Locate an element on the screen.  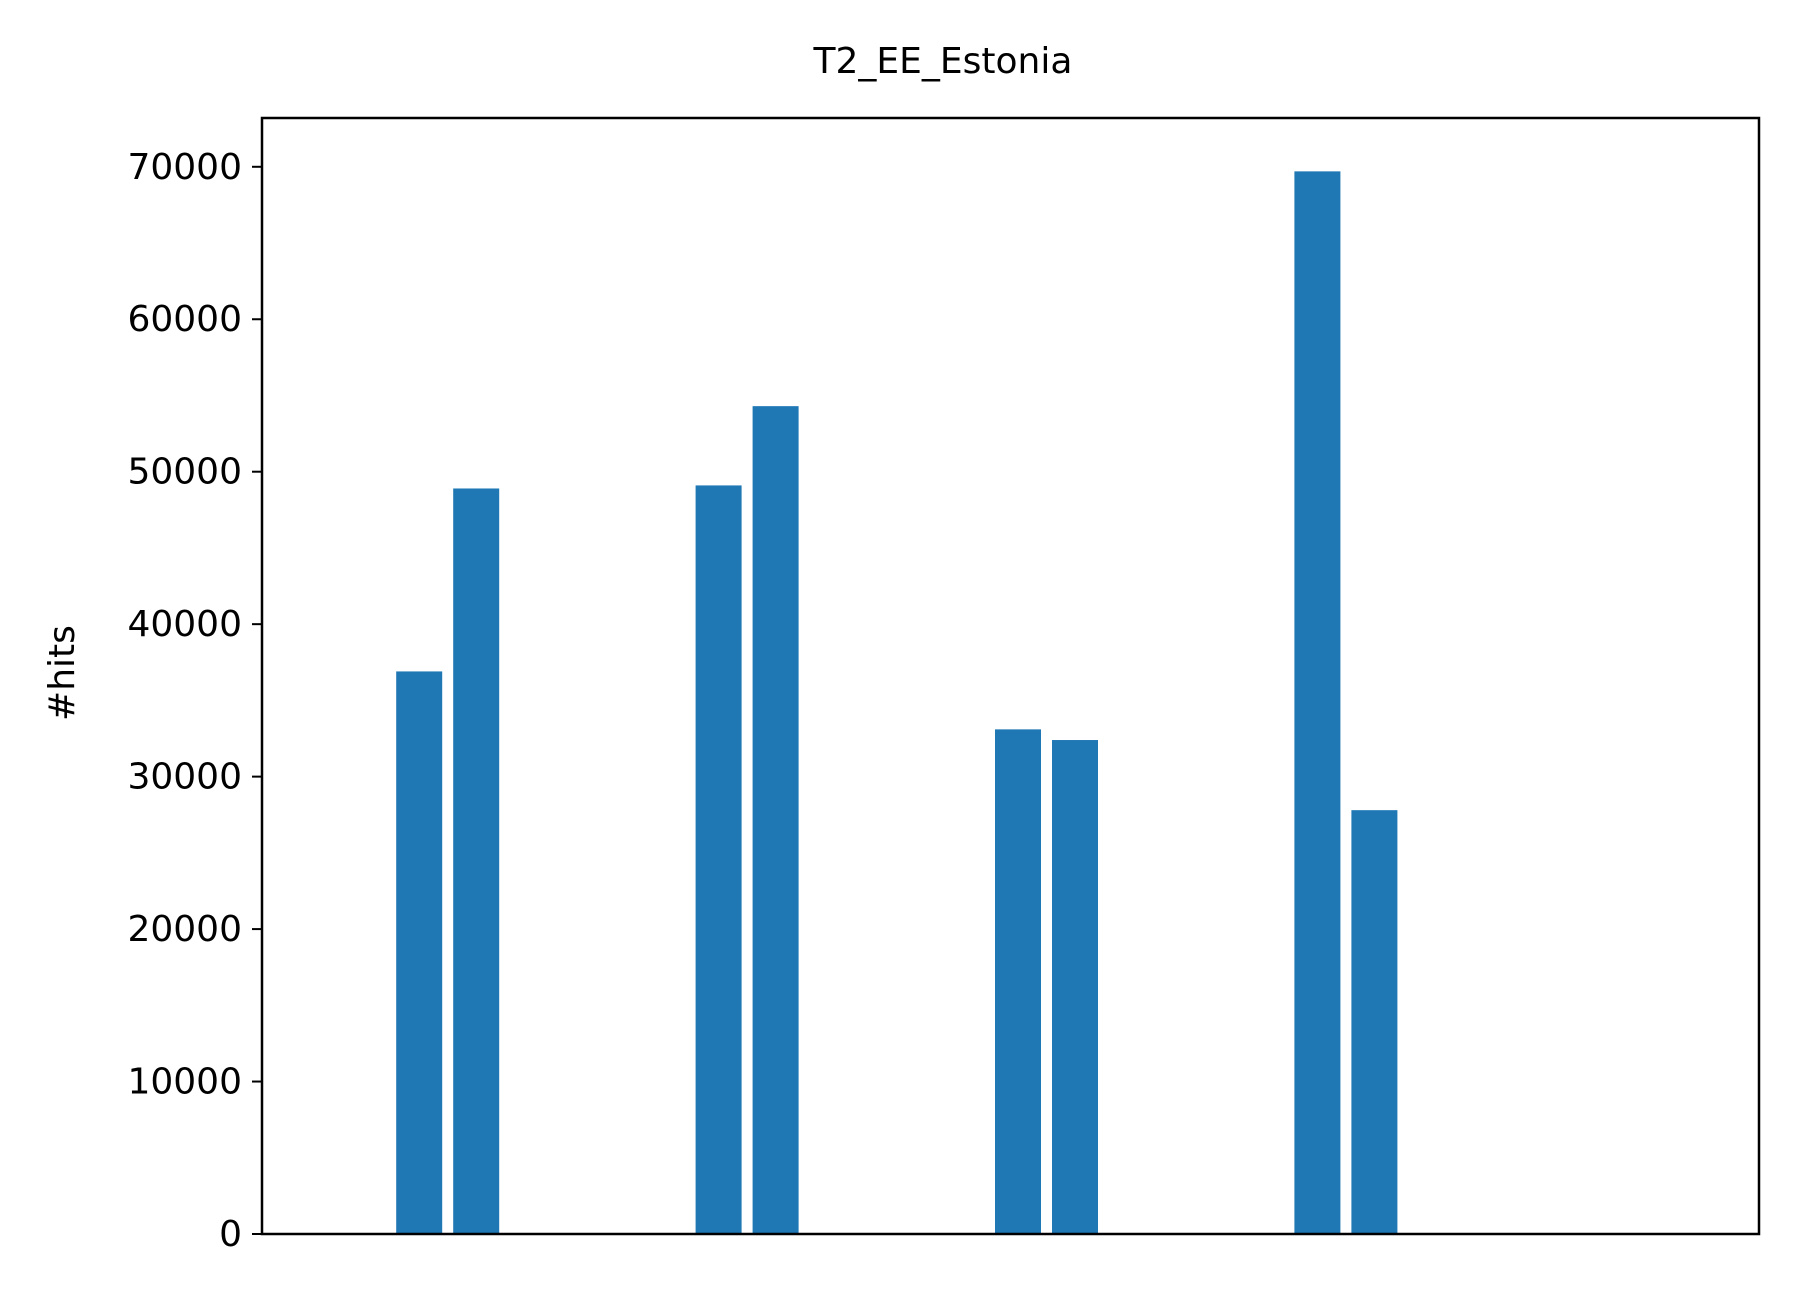
chart-title: T2_EE_Estonia is located at coordinates (943, 61).